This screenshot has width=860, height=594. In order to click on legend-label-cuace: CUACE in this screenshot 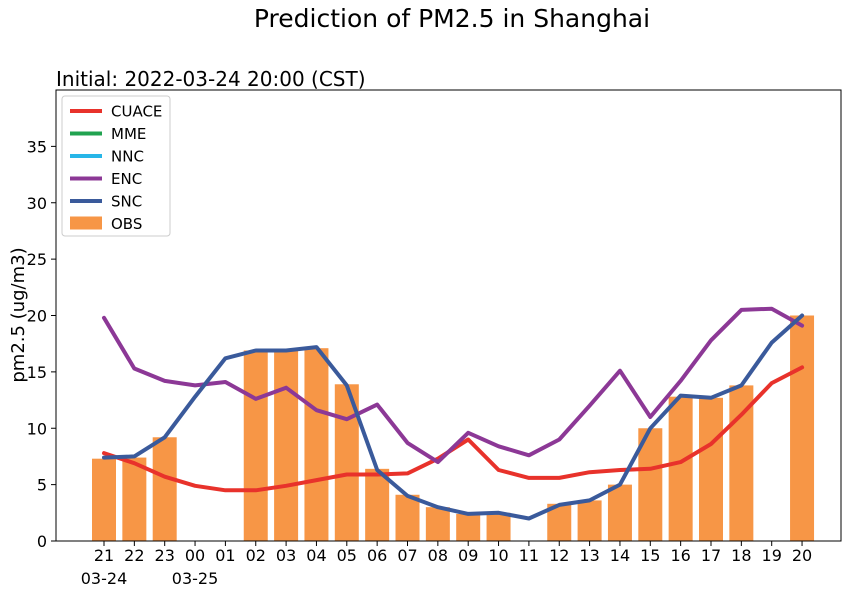, I will do `click(136, 112)`.